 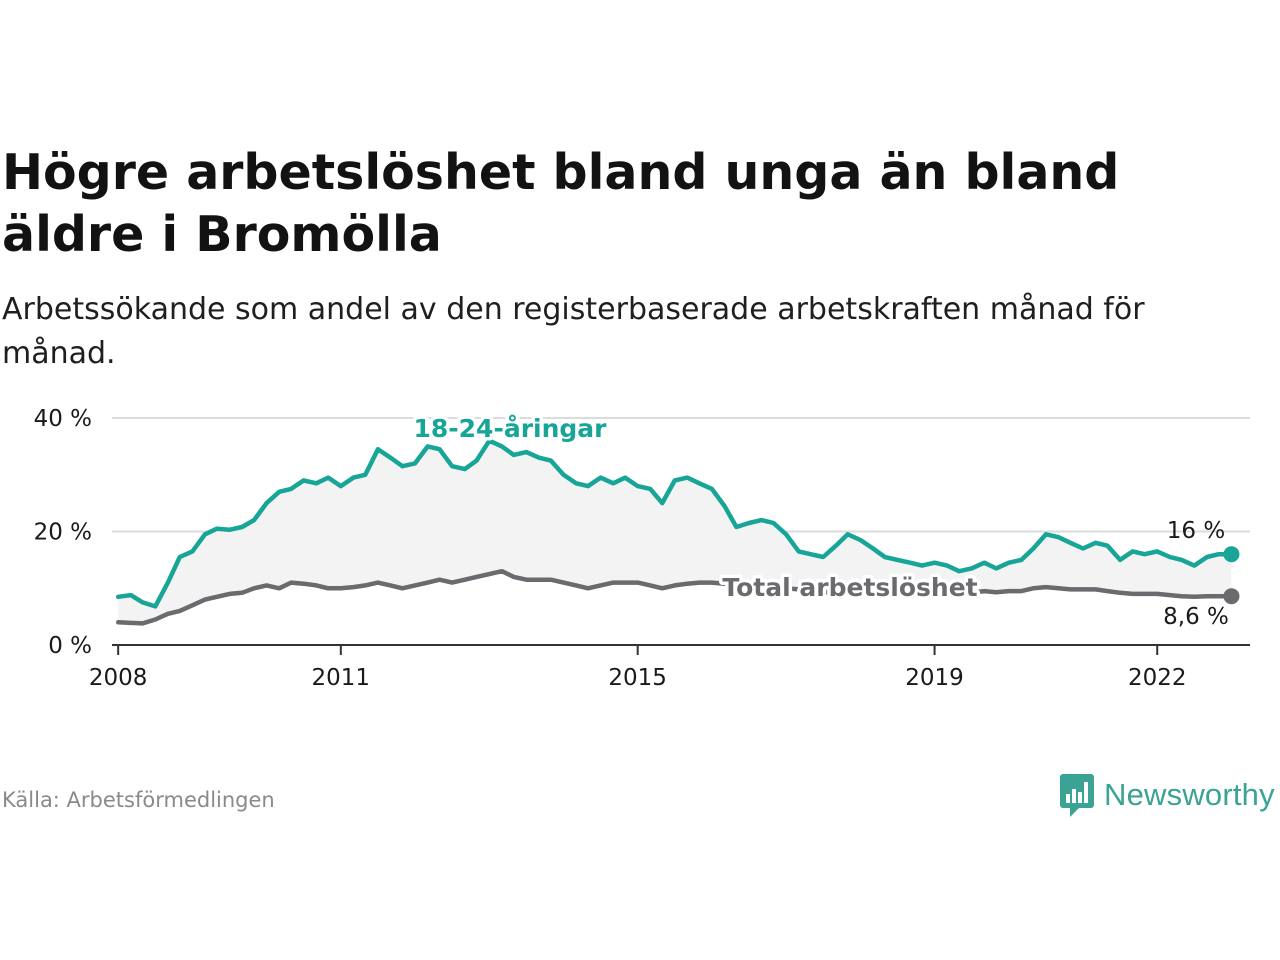 I want to click on y-tick-label: 20 %, so click(x=63, y=533).